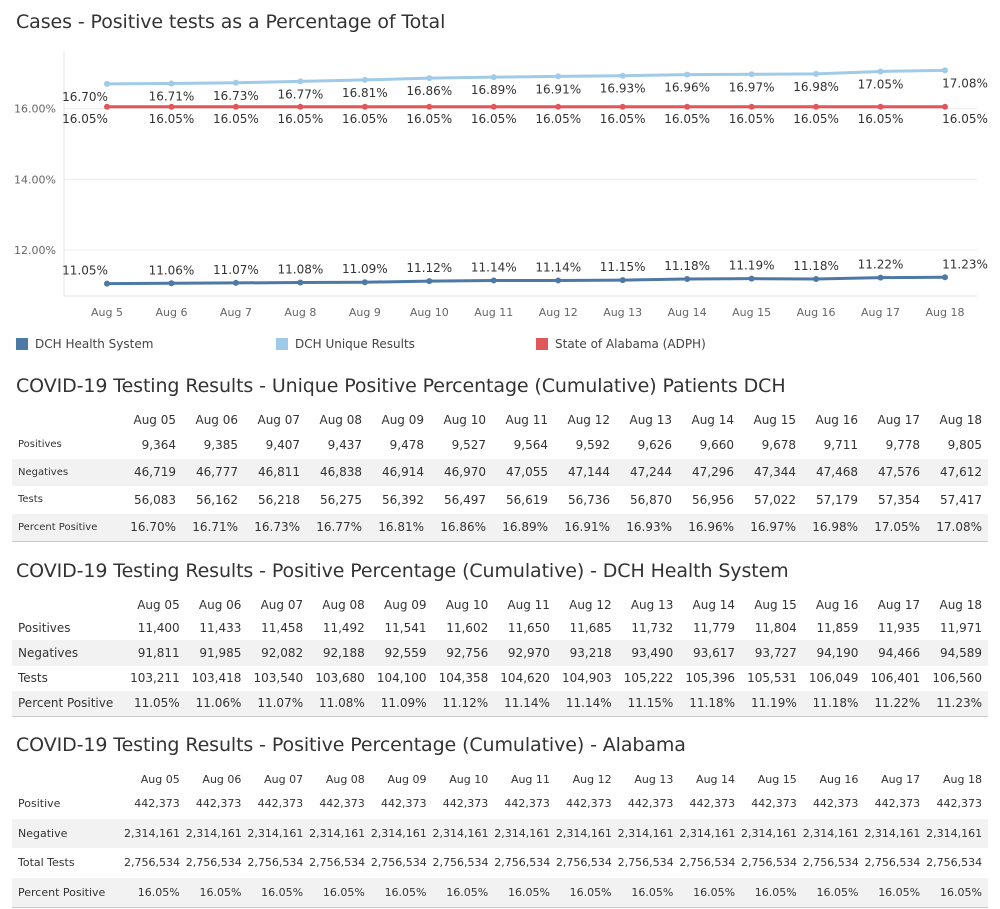  What do you see at coordinates (493, 312) in the screenshot?
I see `x-tick-label: Aug 11` at bounding box center [493, 312].